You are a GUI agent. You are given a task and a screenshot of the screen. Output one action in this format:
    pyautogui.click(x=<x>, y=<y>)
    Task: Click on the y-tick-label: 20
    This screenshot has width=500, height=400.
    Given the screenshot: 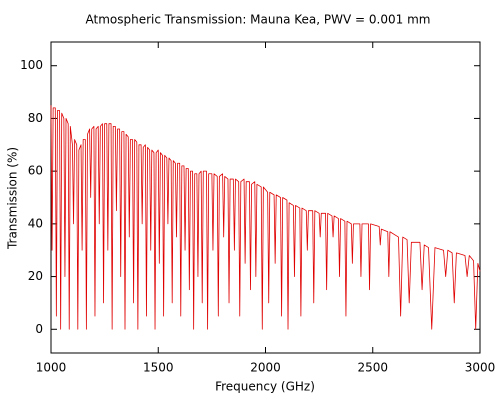 What is the action you would take?
    pyautogui.click(x=35, y=276)
    